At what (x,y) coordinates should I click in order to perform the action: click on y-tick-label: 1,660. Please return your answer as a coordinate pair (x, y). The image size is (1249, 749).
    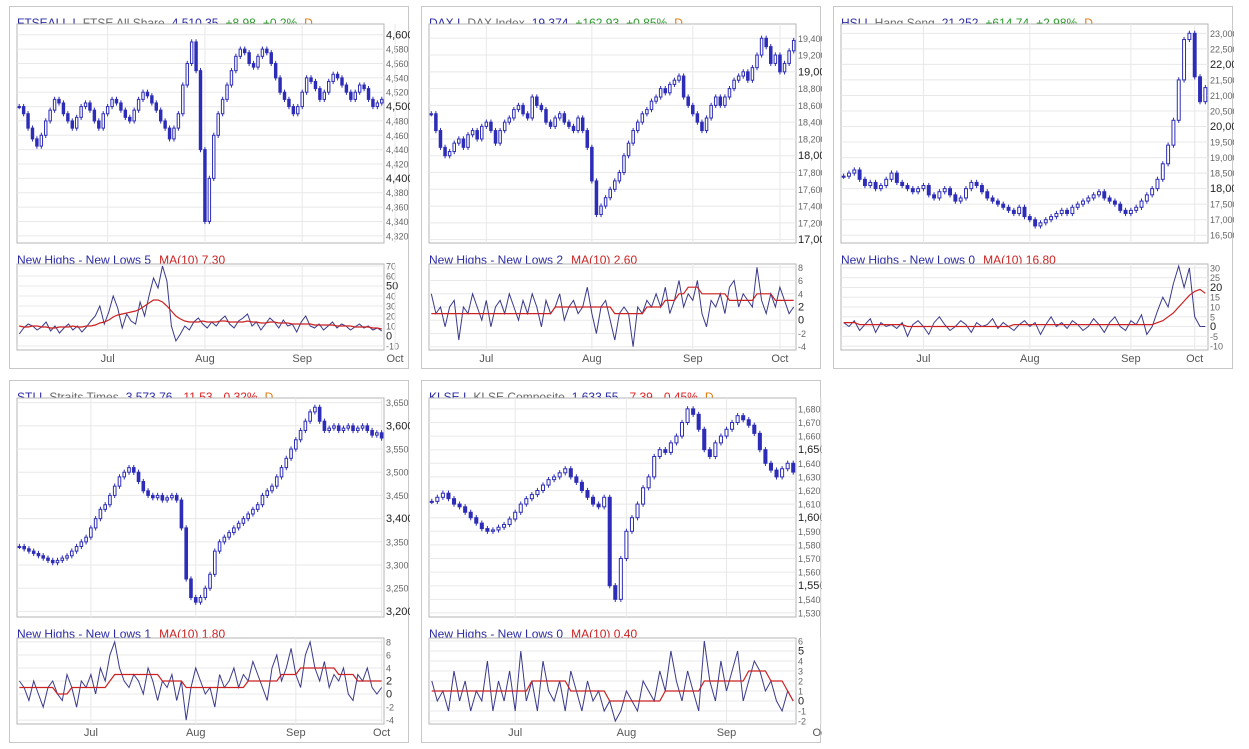
    Looking at the image, I should click on (809, 437).